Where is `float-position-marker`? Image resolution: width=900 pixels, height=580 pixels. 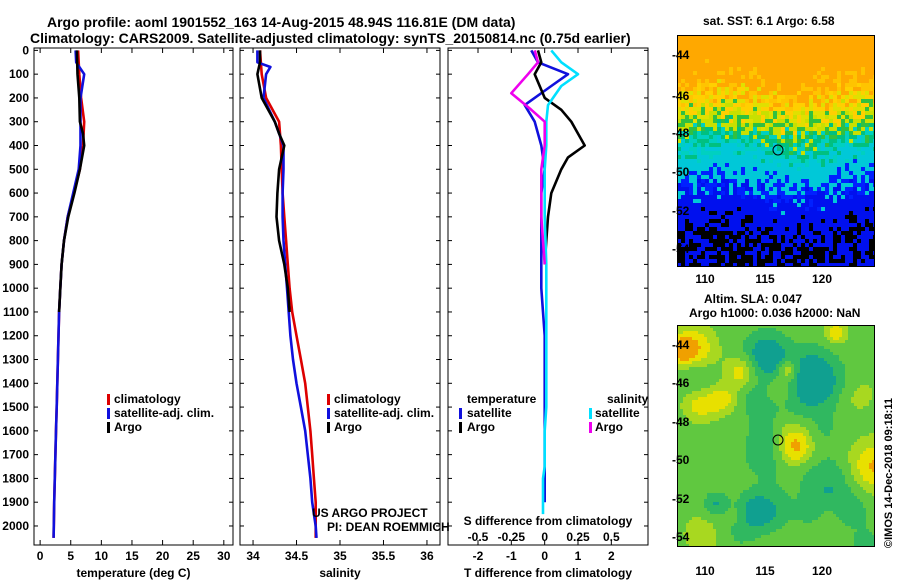
float-position-marker is located at coordinates (778, 150).